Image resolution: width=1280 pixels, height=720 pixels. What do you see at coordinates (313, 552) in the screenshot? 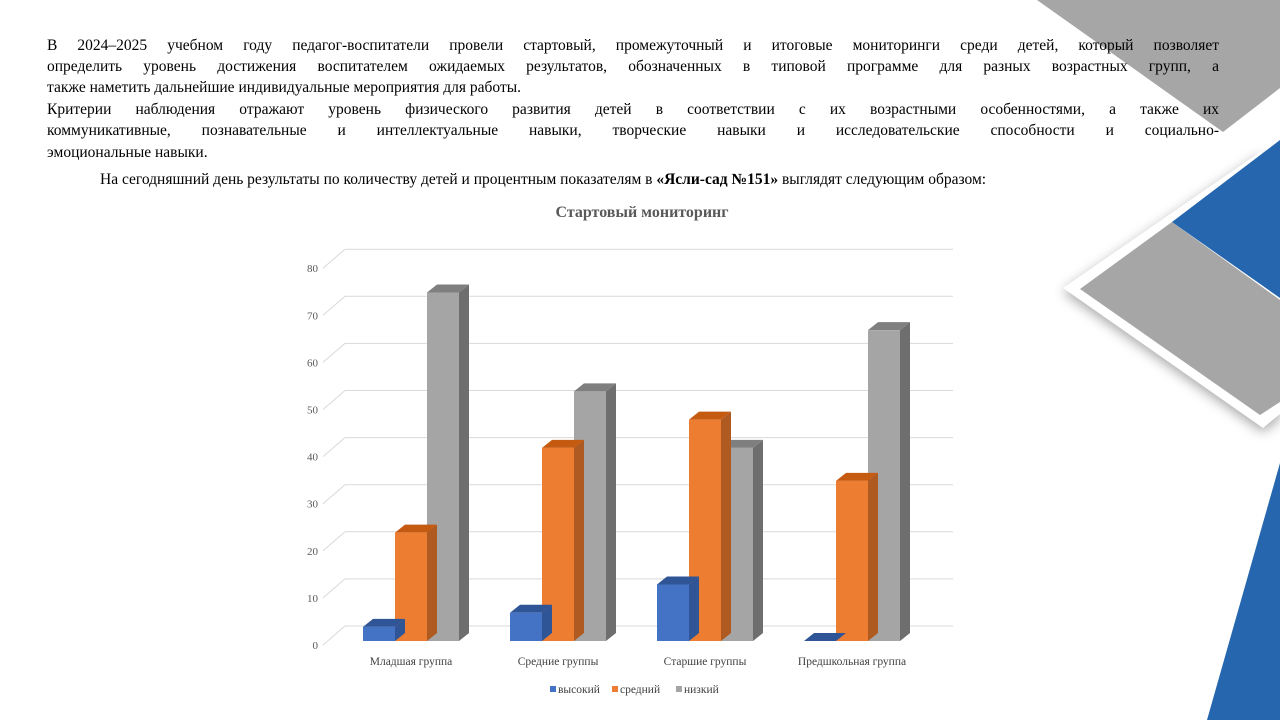
I see `y-tick-label: 20` at bounding box center [313, 552].